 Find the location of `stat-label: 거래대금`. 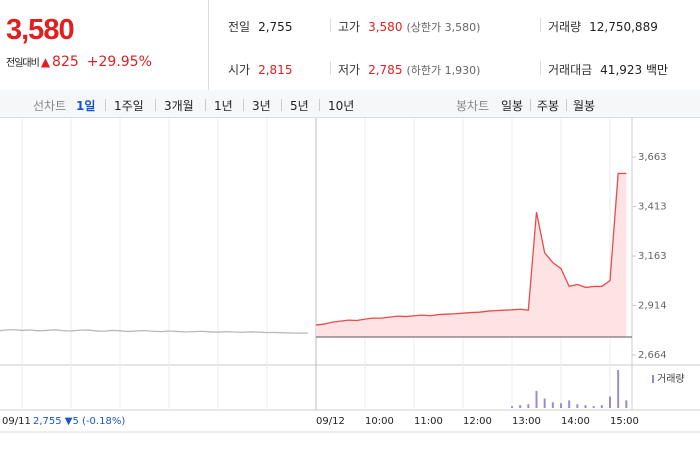

stat-label: 거래대금 is located at coordinates (570, 70).